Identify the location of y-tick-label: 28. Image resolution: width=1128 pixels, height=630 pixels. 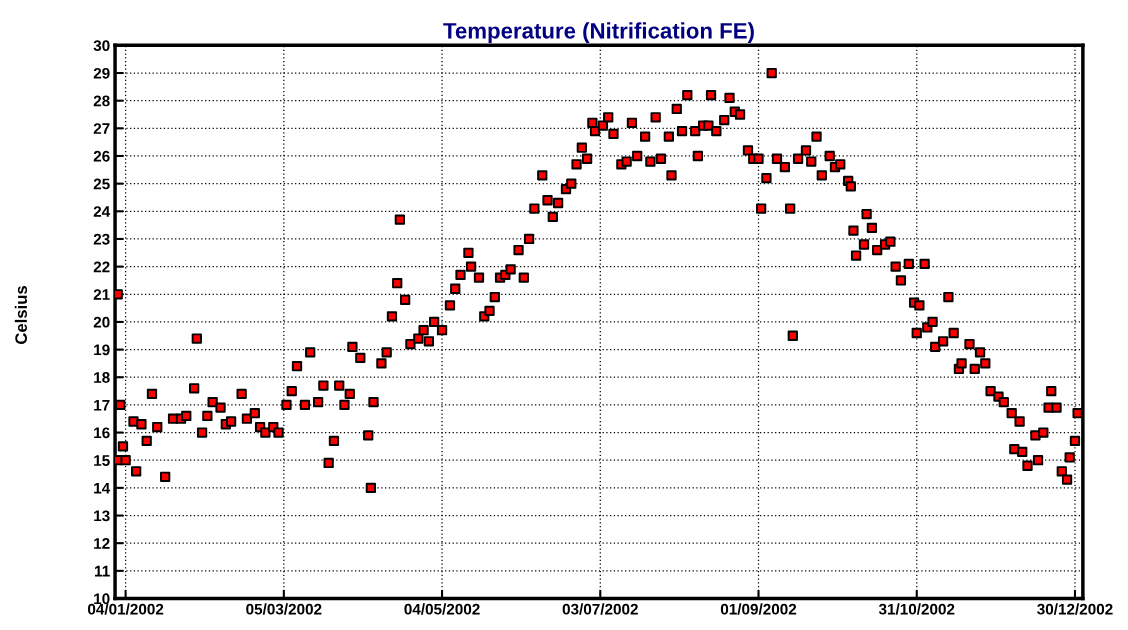
(101, 101).